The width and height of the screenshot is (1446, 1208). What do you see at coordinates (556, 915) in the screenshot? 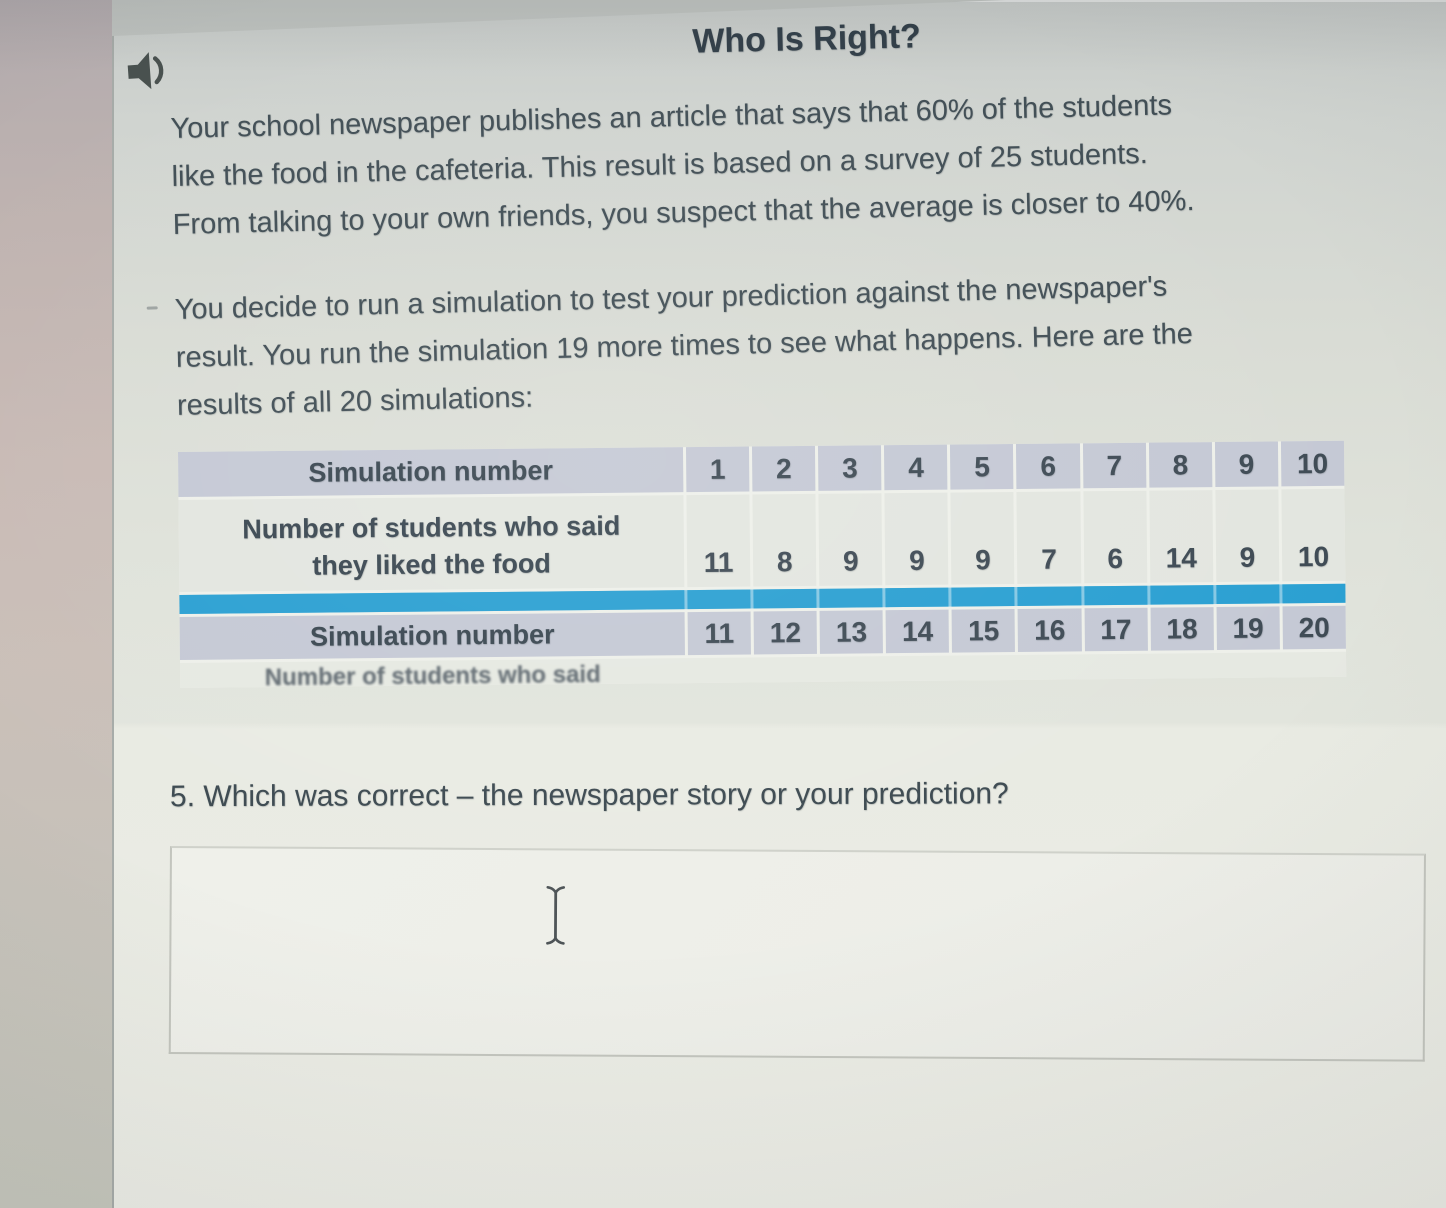
I see `text-cursor-icon` at bounding box center [556, 915].